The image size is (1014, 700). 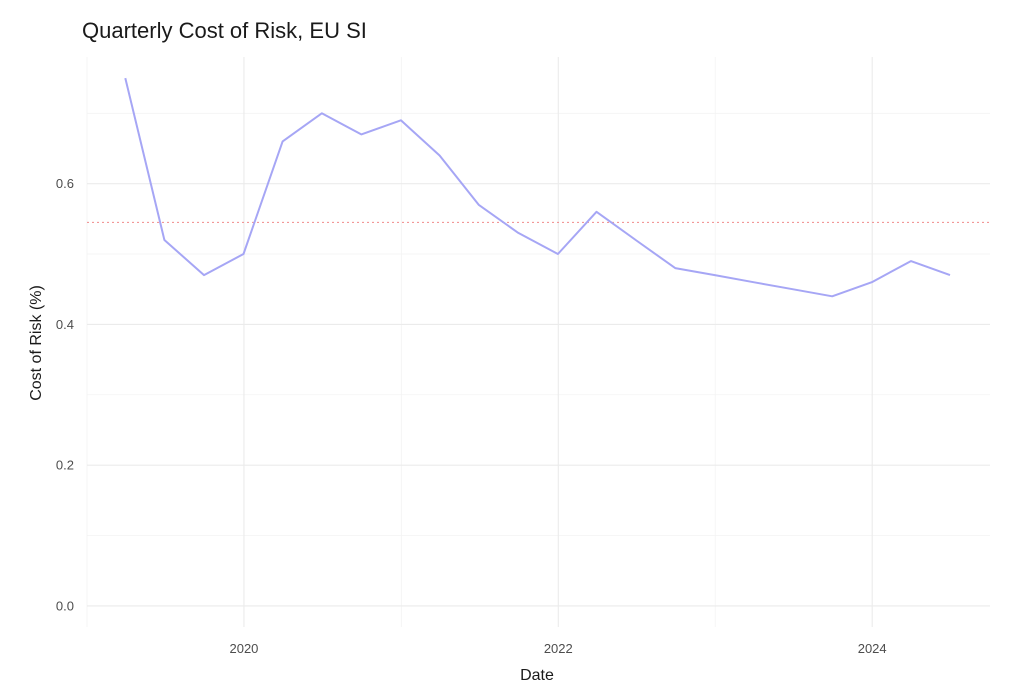 I want to click on y-tick-labels: 0.0 0.2 0.4 0.6, so click(x=65, y=394).